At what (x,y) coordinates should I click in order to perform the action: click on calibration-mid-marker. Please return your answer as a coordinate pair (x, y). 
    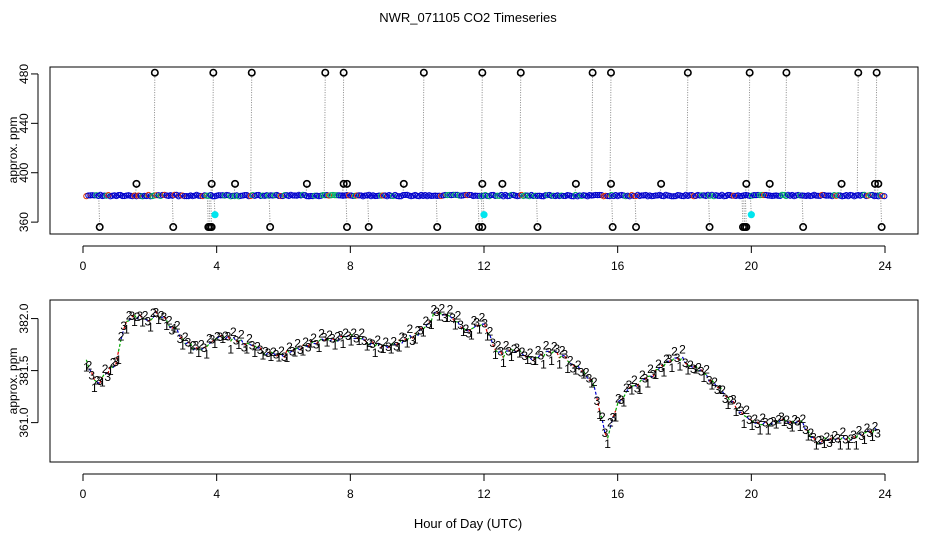
    Looking at the image, I should click on (874, 183).